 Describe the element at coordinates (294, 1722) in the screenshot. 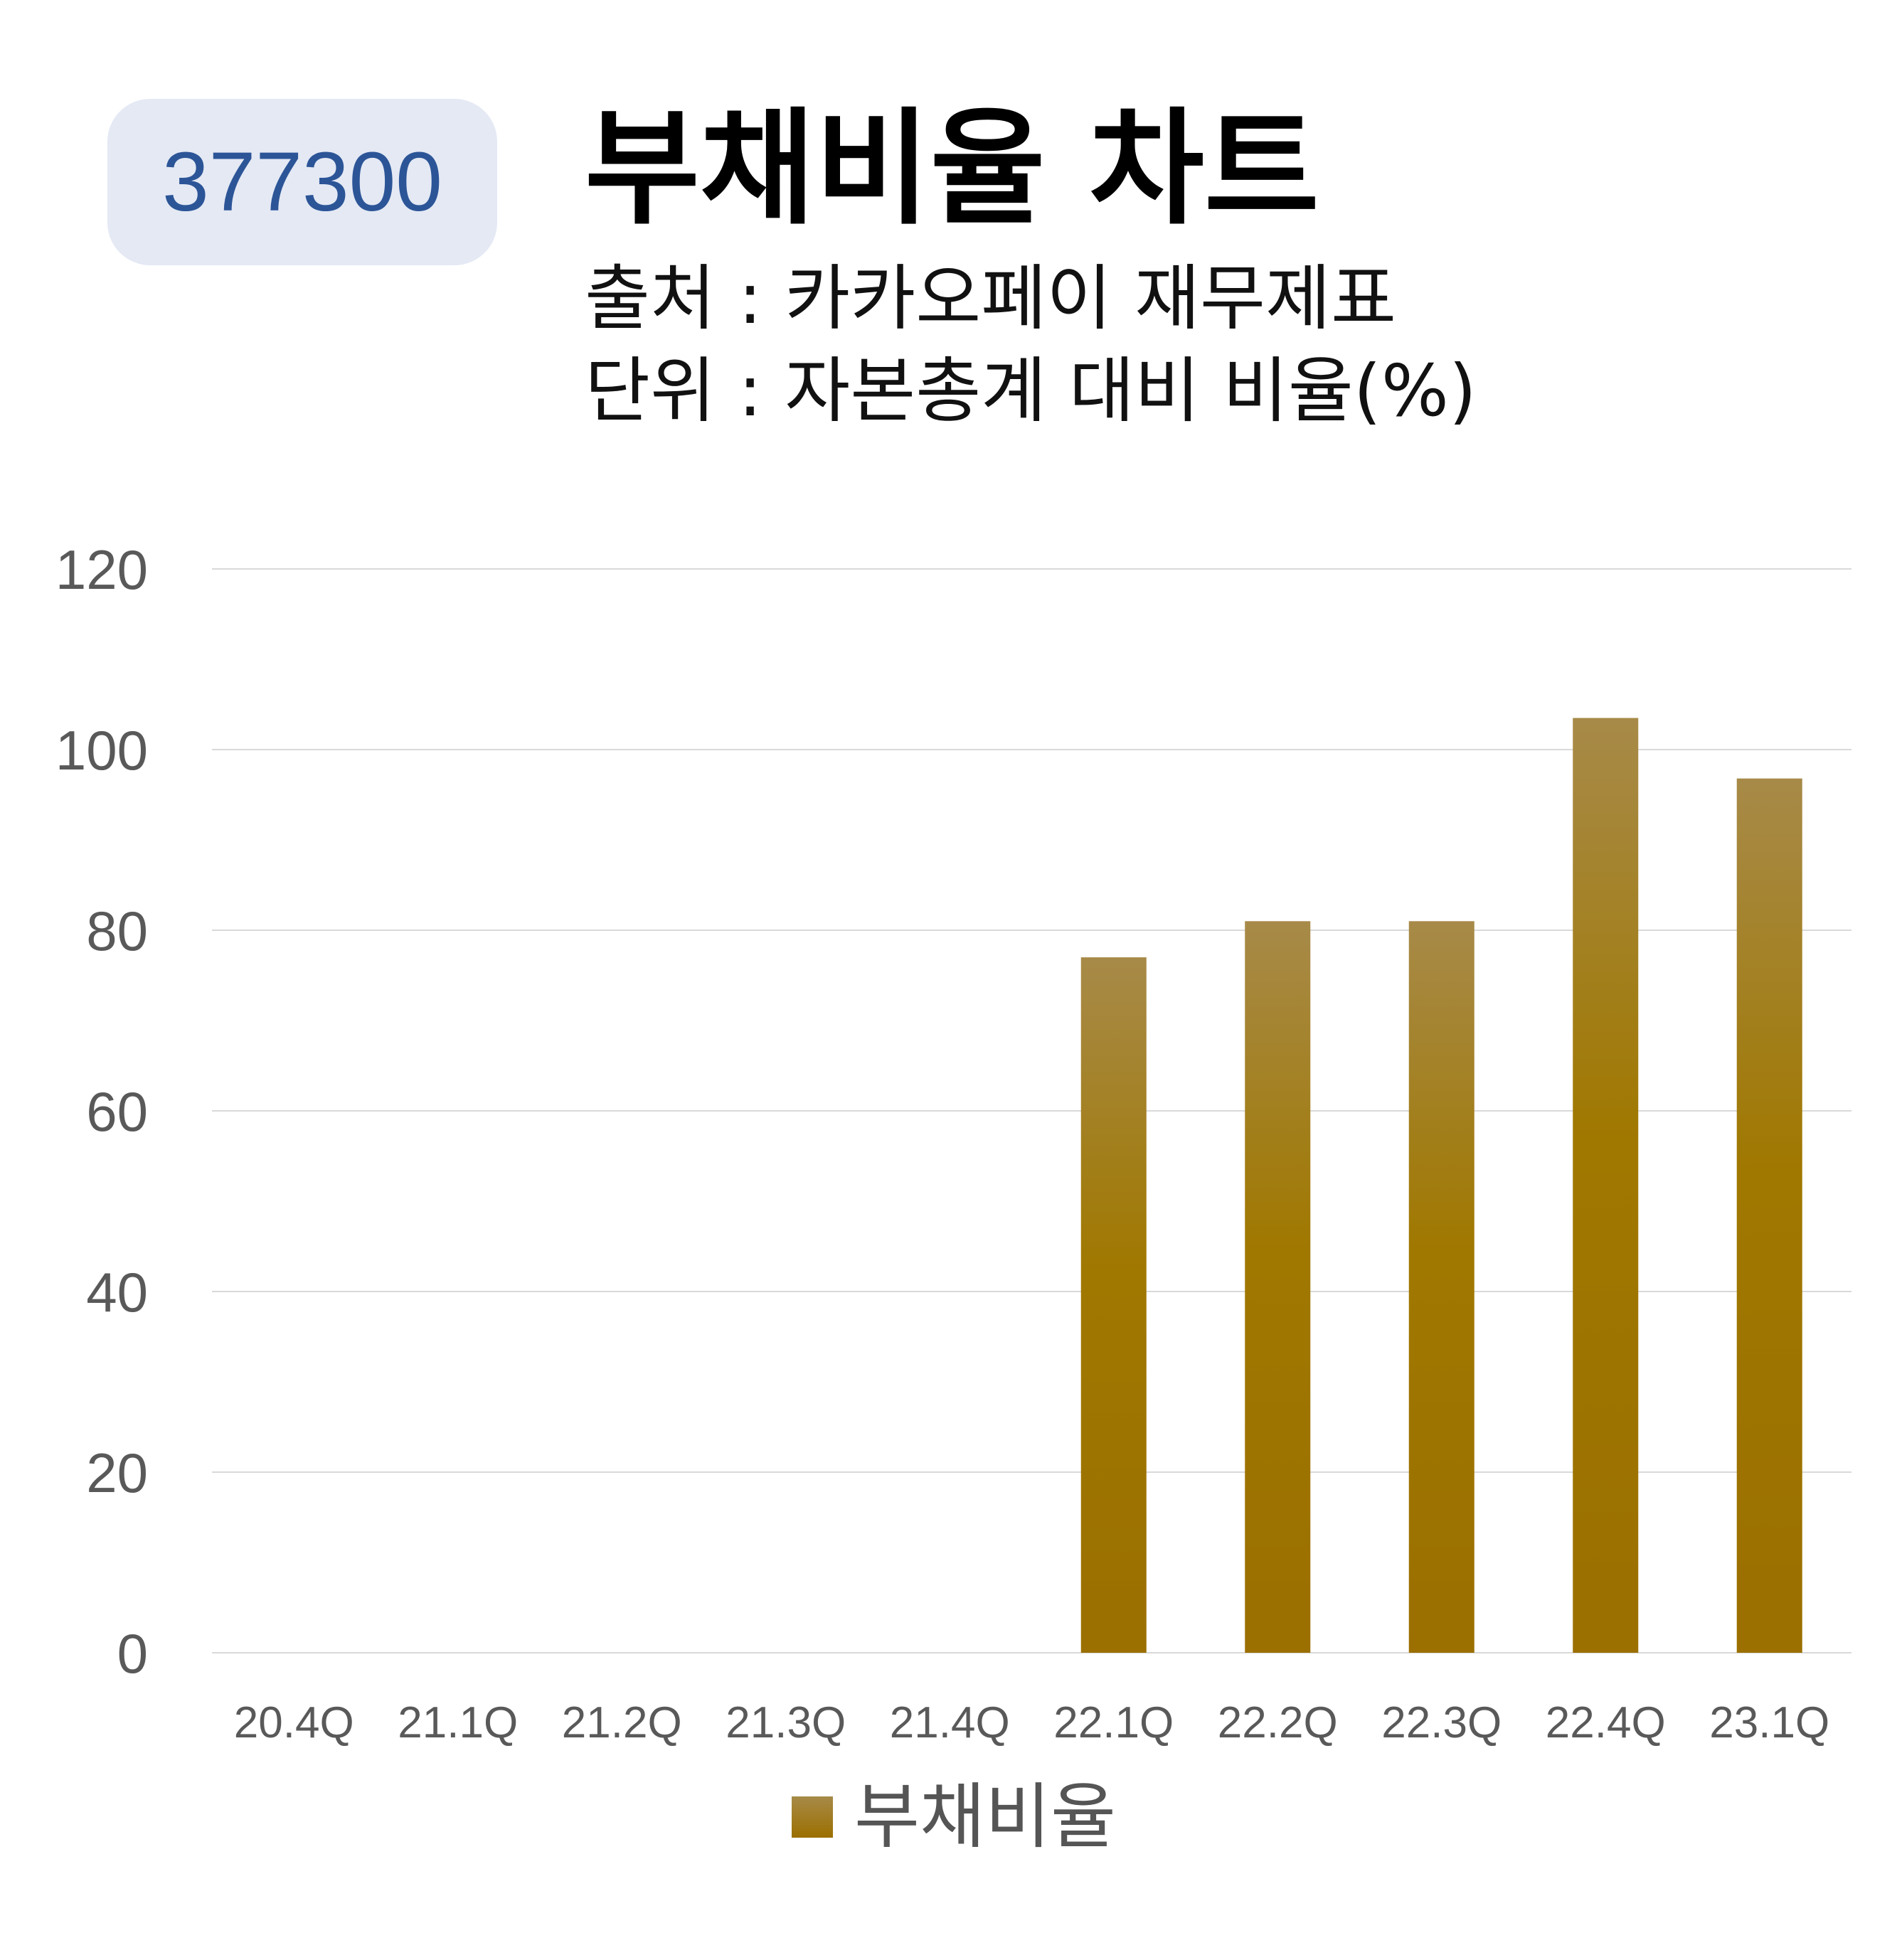

I see `x-tick-label: 20.4Q` at that location.